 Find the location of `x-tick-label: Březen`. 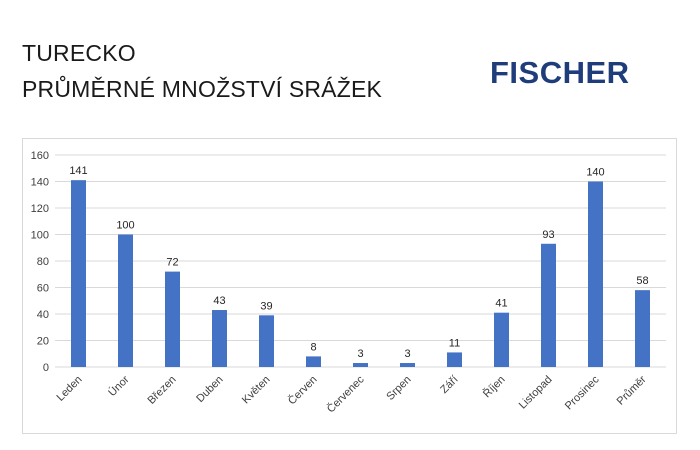

x-tick-label: Březen is located at coordinates (161, 390).